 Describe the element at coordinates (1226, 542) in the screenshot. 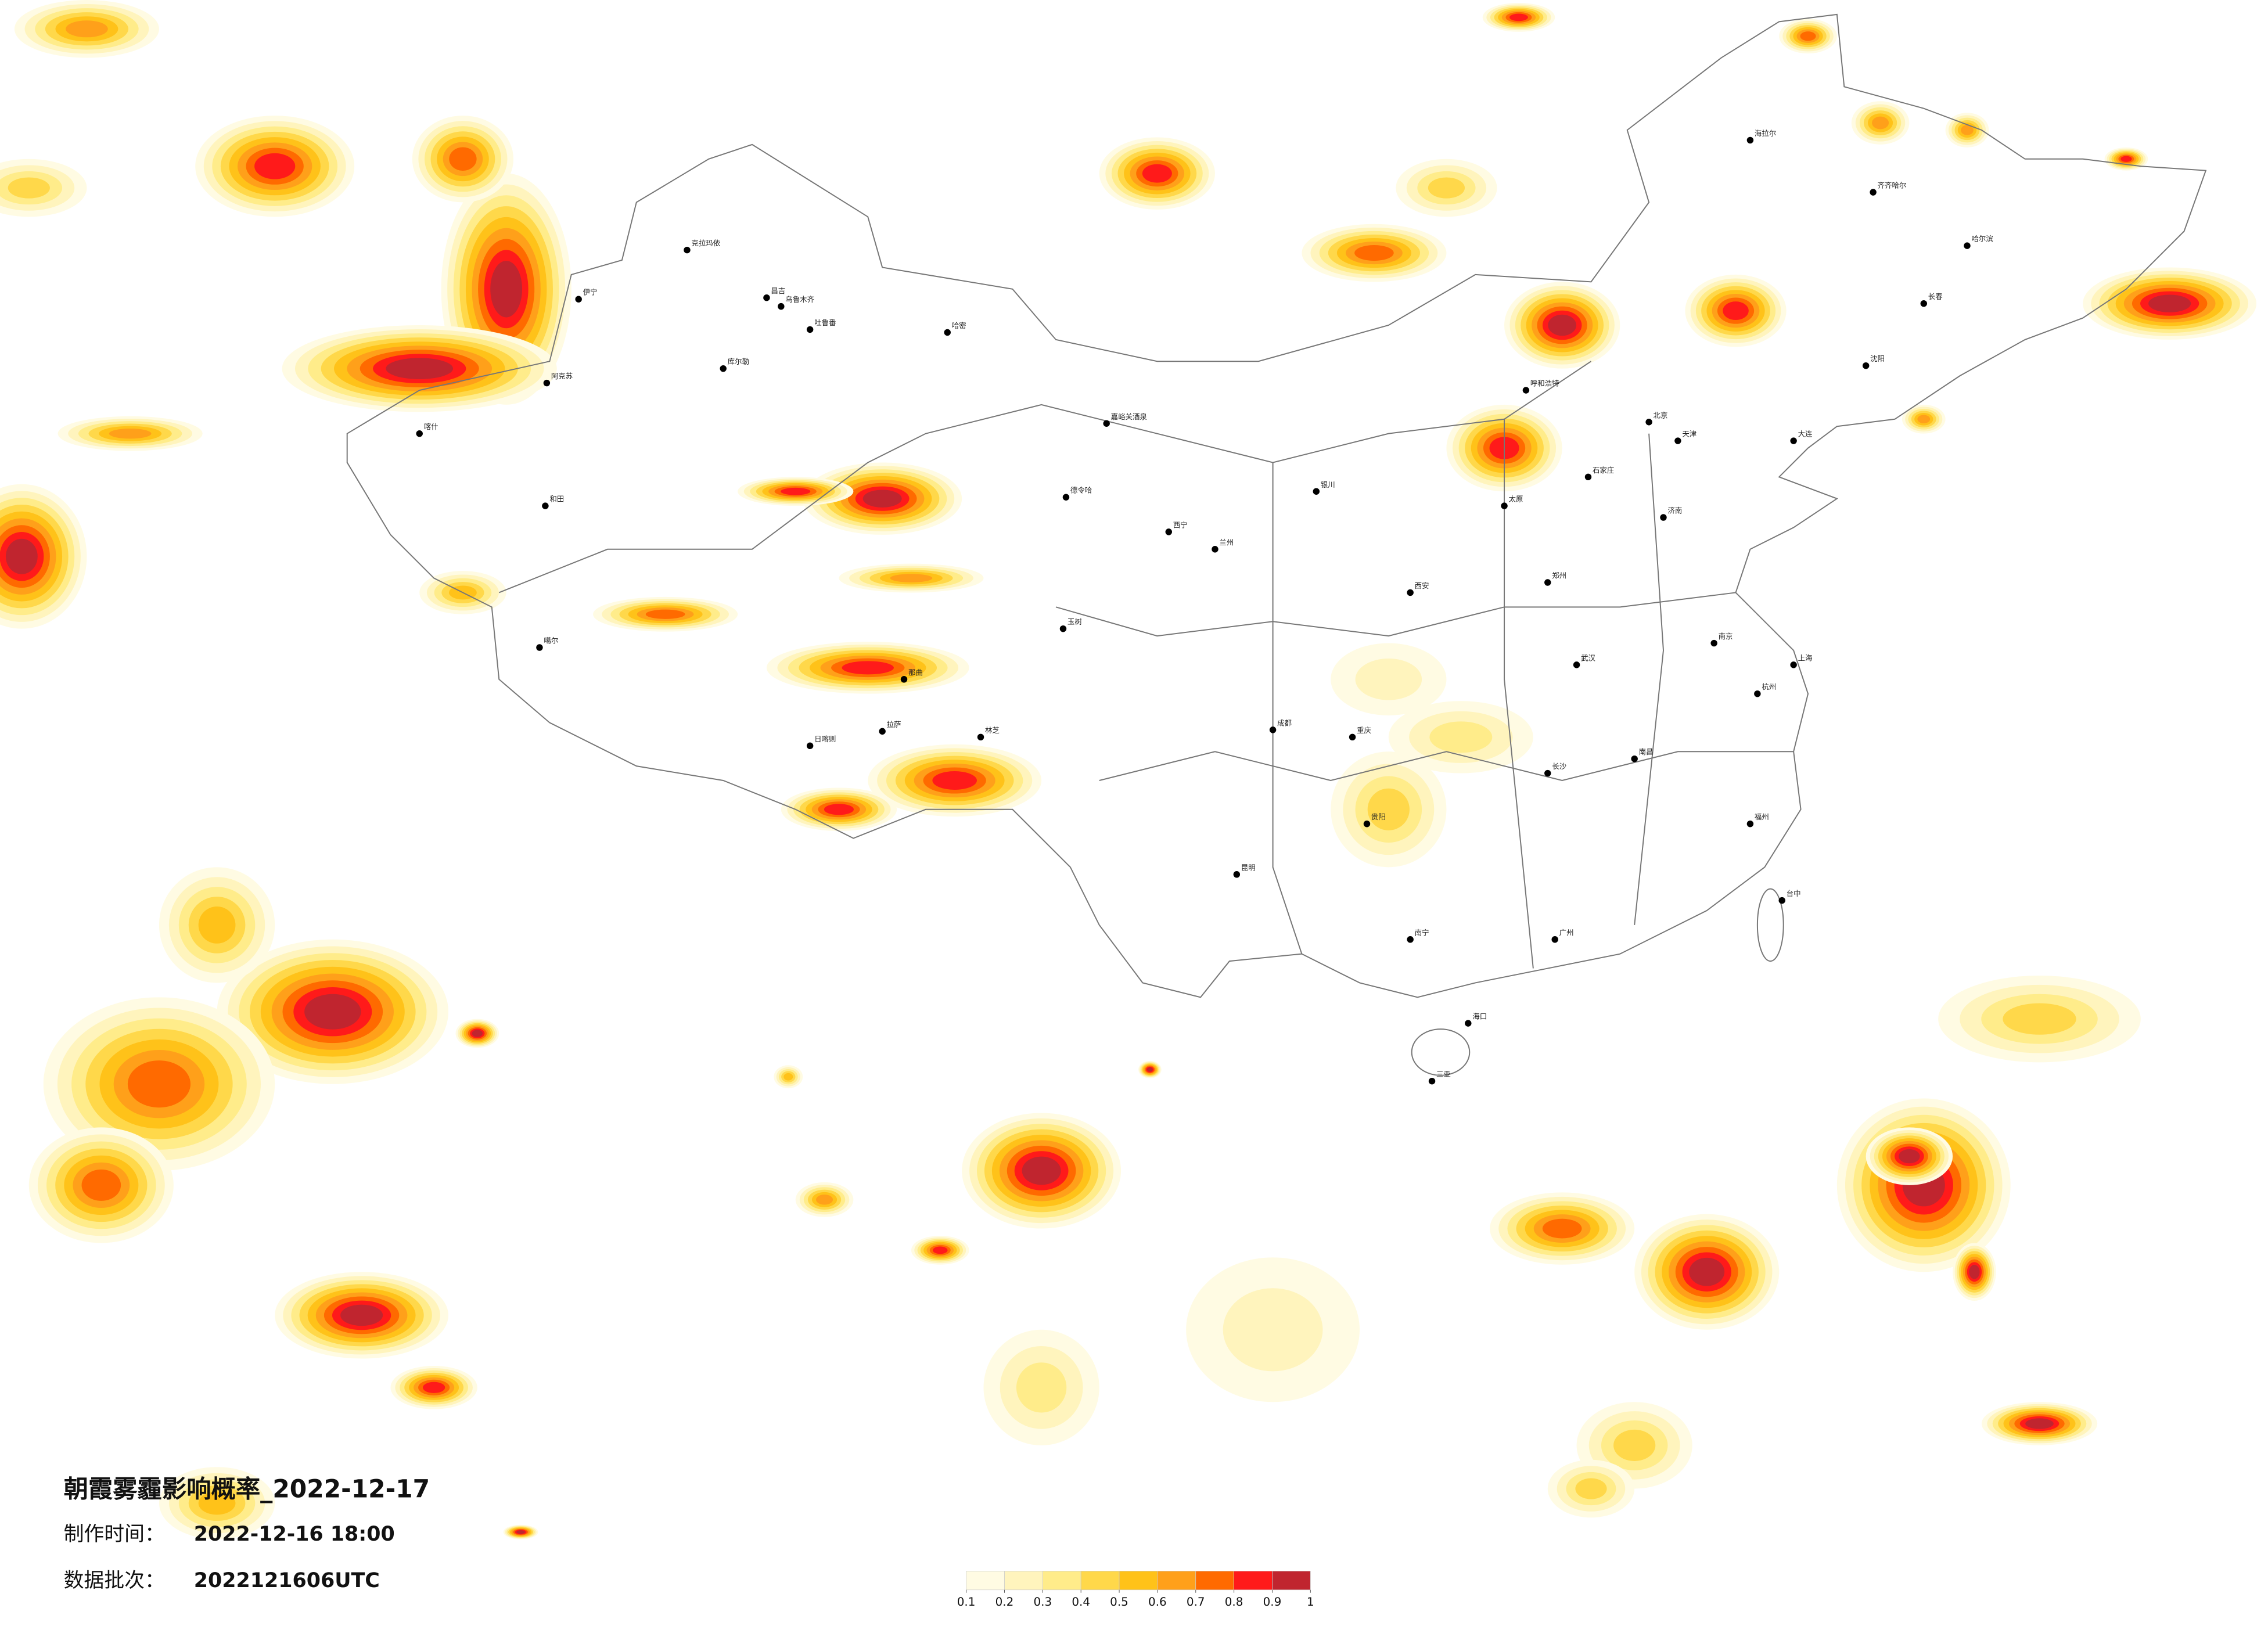

I see `city-label: 兰州` at that location.